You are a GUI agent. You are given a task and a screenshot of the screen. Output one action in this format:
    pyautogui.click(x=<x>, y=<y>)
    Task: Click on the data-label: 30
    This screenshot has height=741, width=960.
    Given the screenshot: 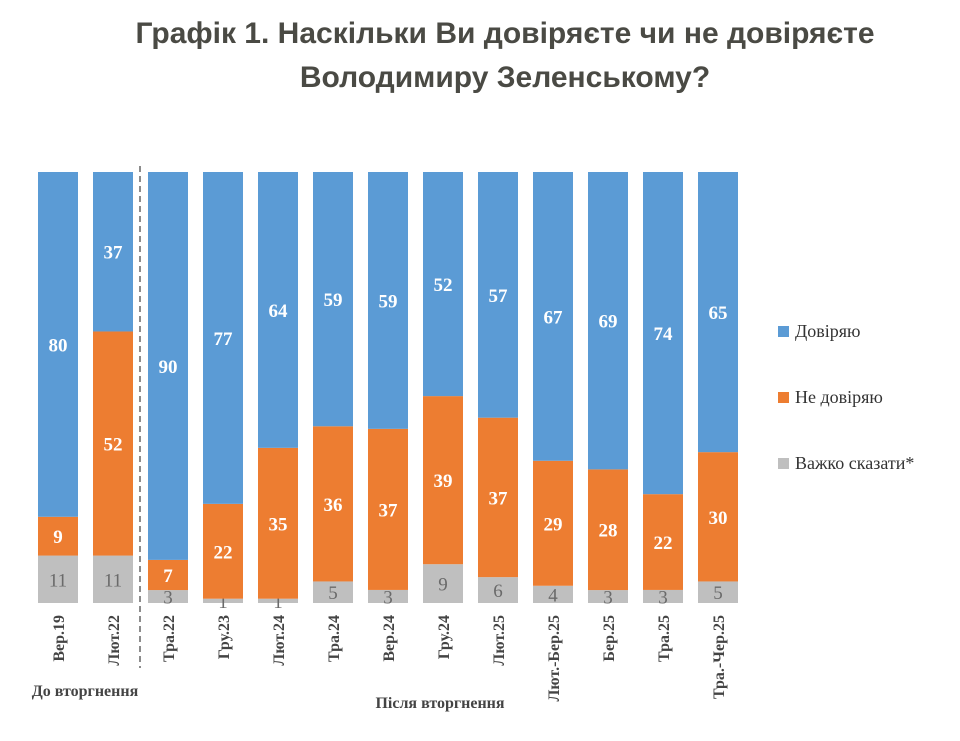 What is the action you would take?
    pyautogui.click(x=718, y=518)
    